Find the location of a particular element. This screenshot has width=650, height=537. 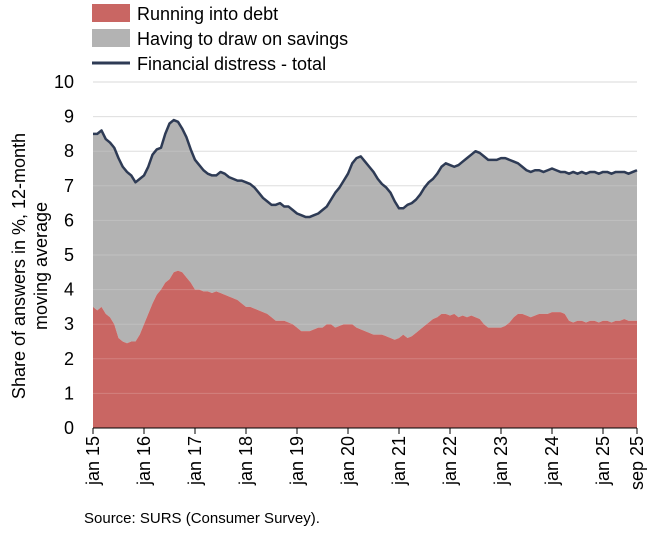

x-tick-label: jan 19 is located at coordinates (297, 461).